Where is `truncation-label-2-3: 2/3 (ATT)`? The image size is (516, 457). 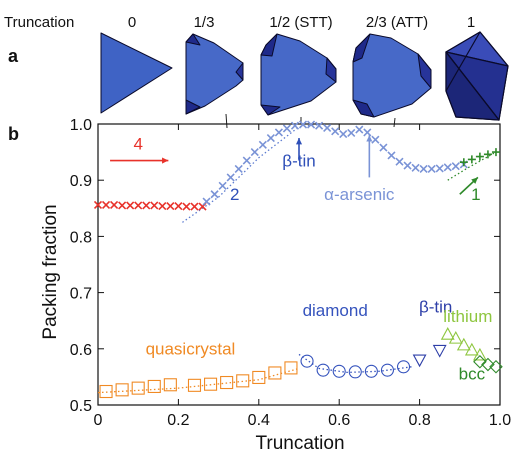 truncation-label-2-3: 2/3 (ATT) is located at coordinates (397, 22).